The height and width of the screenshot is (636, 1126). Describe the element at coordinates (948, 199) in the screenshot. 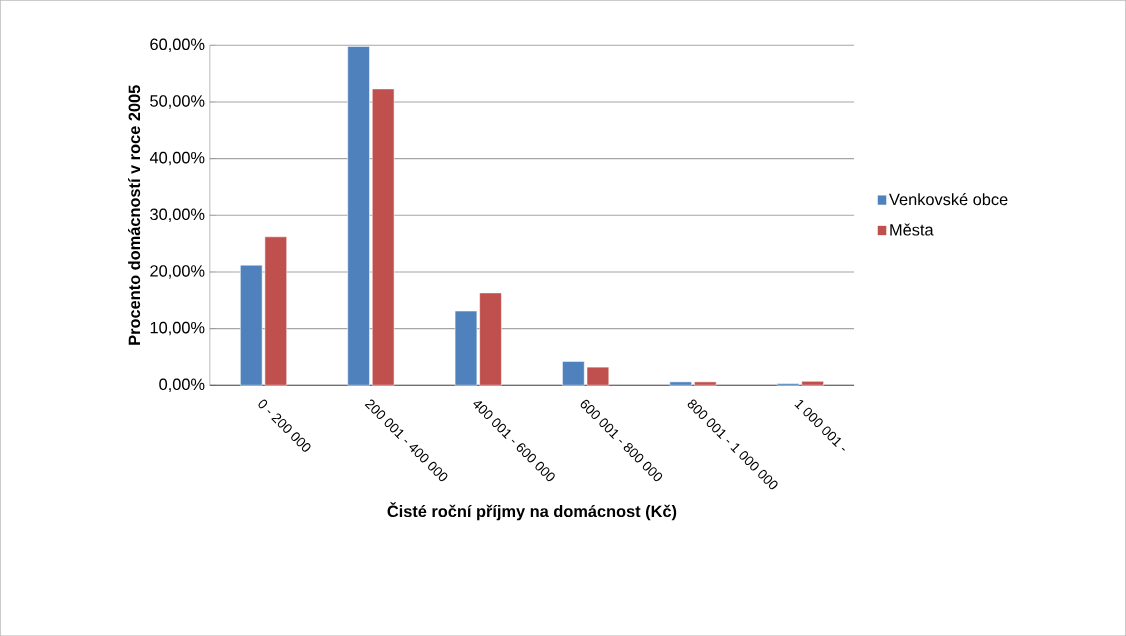

I see `legend-label: Venkovské obce` at that location.